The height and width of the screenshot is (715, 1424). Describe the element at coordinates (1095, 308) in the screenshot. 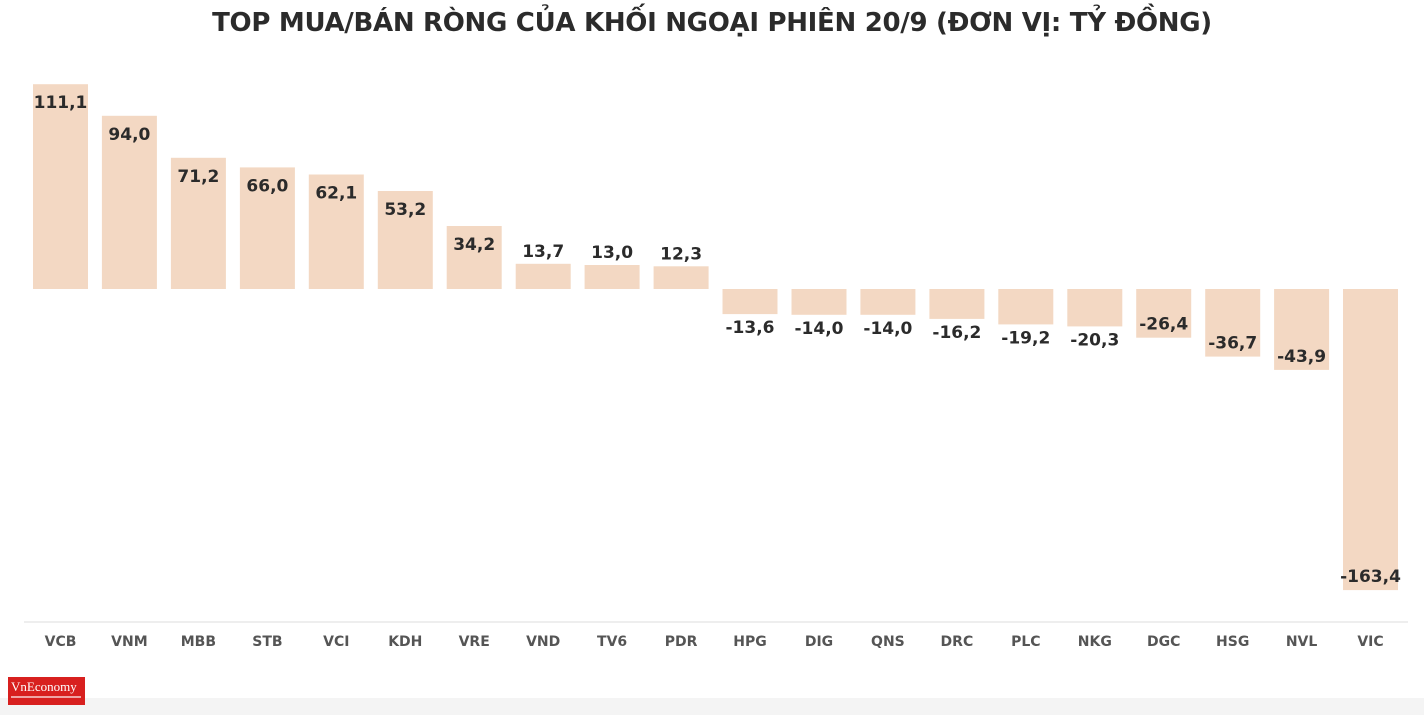

I see `bar-nkg` at that location.